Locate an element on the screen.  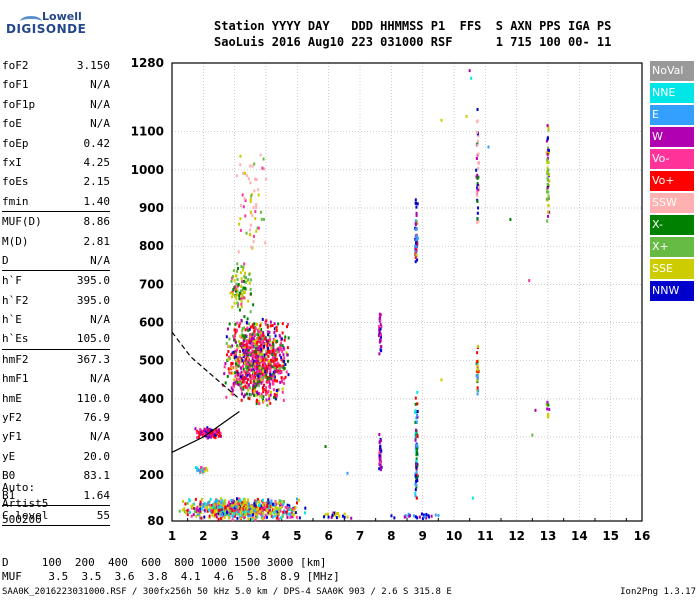
param-value: N/A is located at coordinates (100, 437).